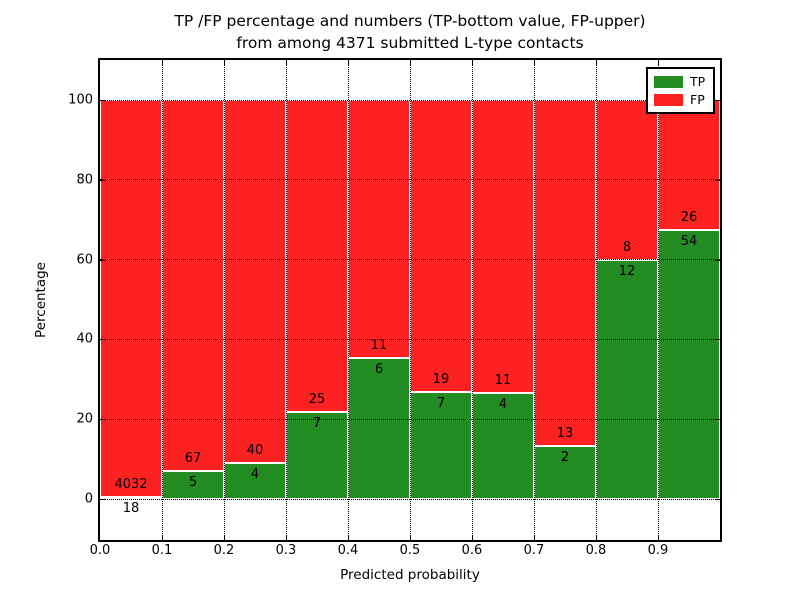  Describe the element at coordinates (697, 99) in the screenshot. I see `legend-label-fp: FP` at that location.